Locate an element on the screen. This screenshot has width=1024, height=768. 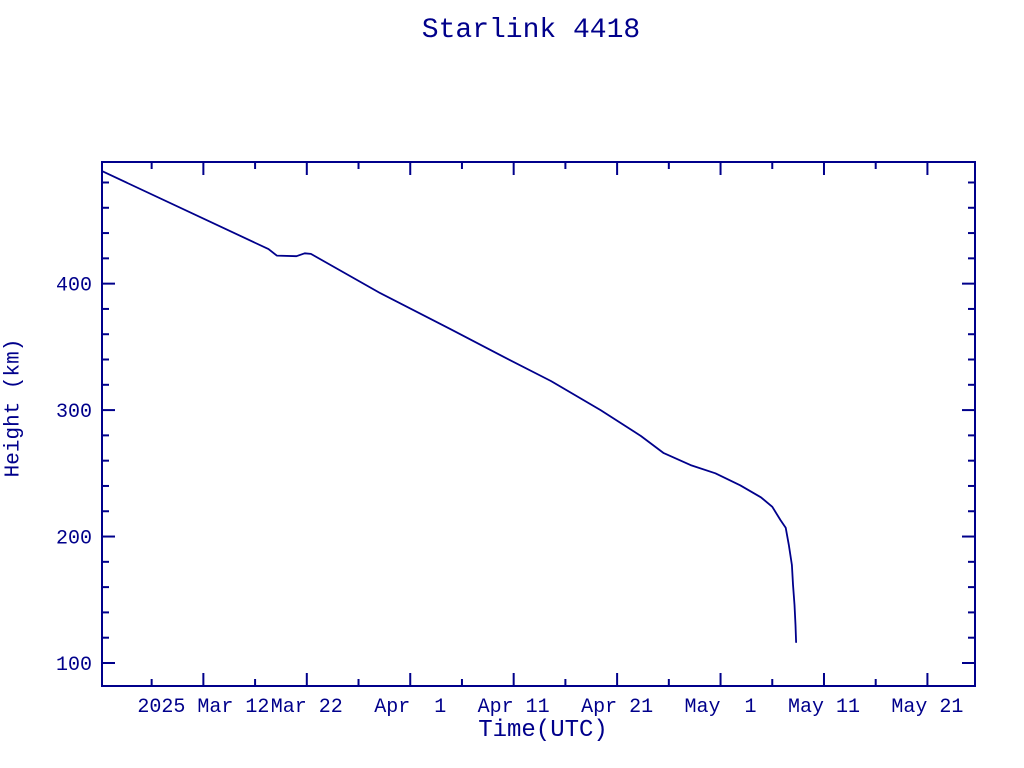
x-tick-label: Apr 11 is located at coordinates (514, 707).